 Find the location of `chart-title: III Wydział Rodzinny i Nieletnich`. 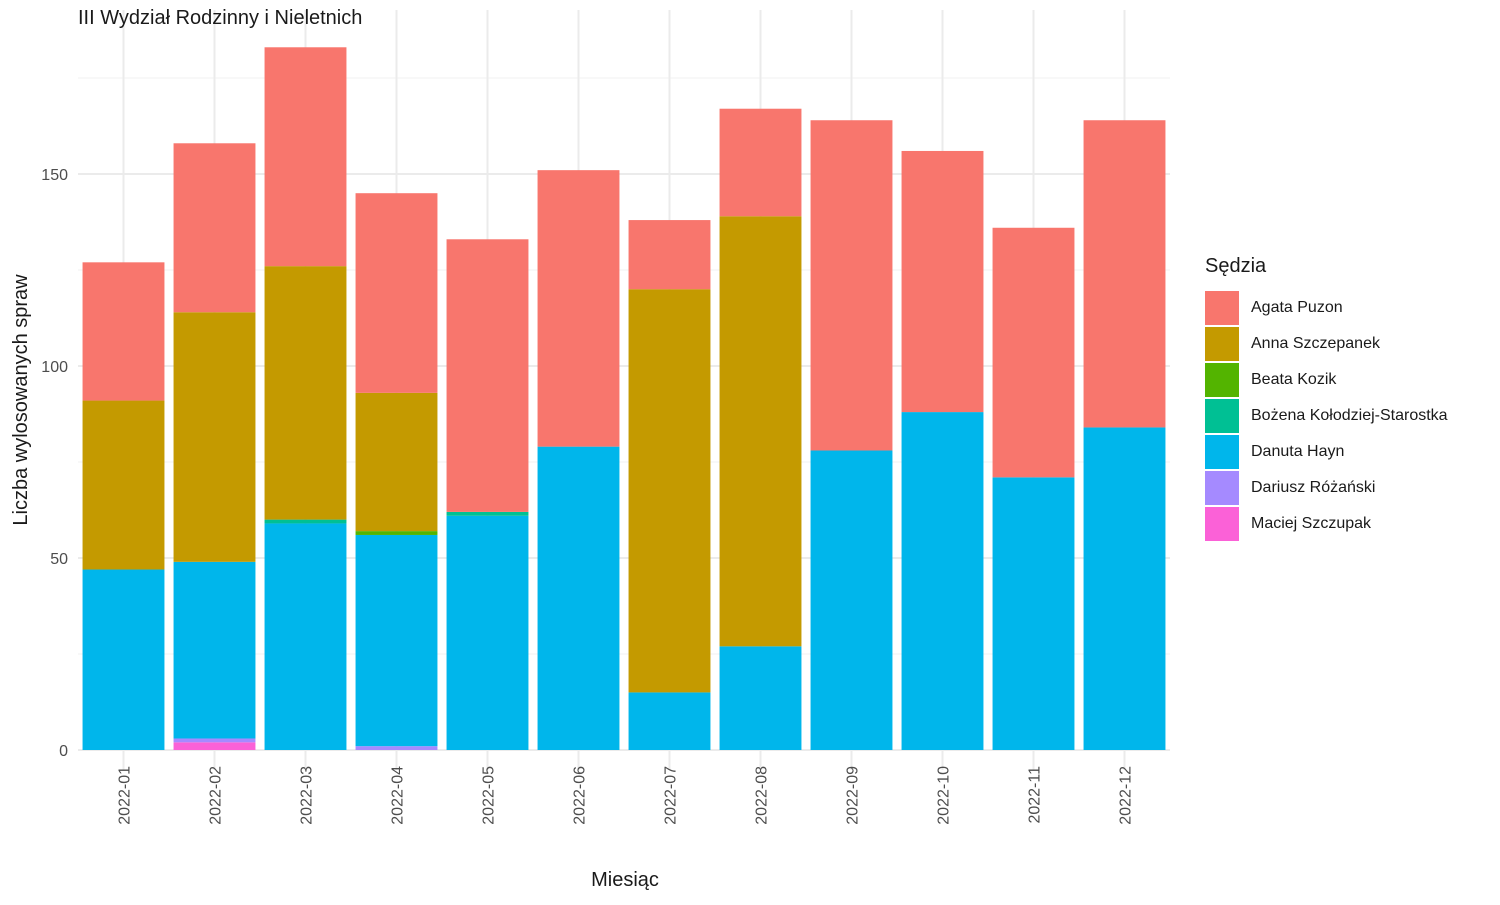

chart-title: III Wydział Rodzinny i Nieletnich is located at coordinates (220, 18).